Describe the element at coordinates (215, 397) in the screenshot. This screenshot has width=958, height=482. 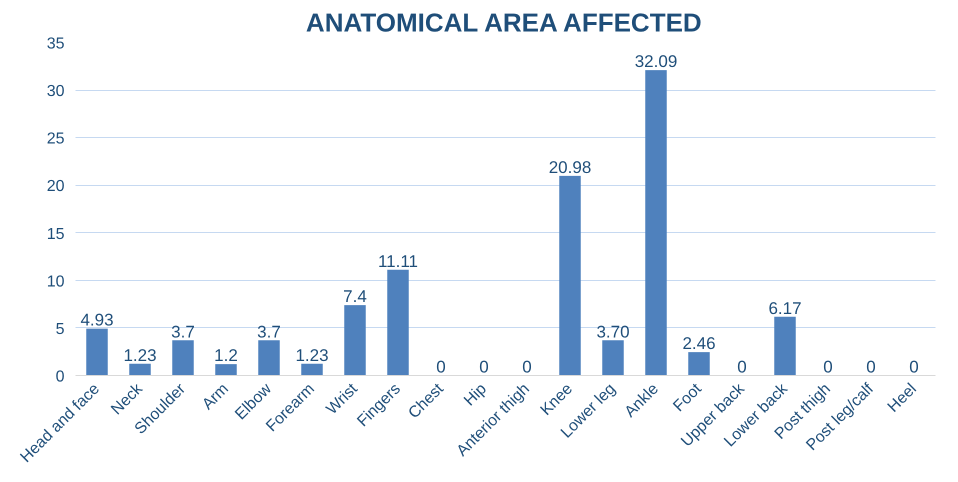
I see `x-tick-label: Arm` at that location.